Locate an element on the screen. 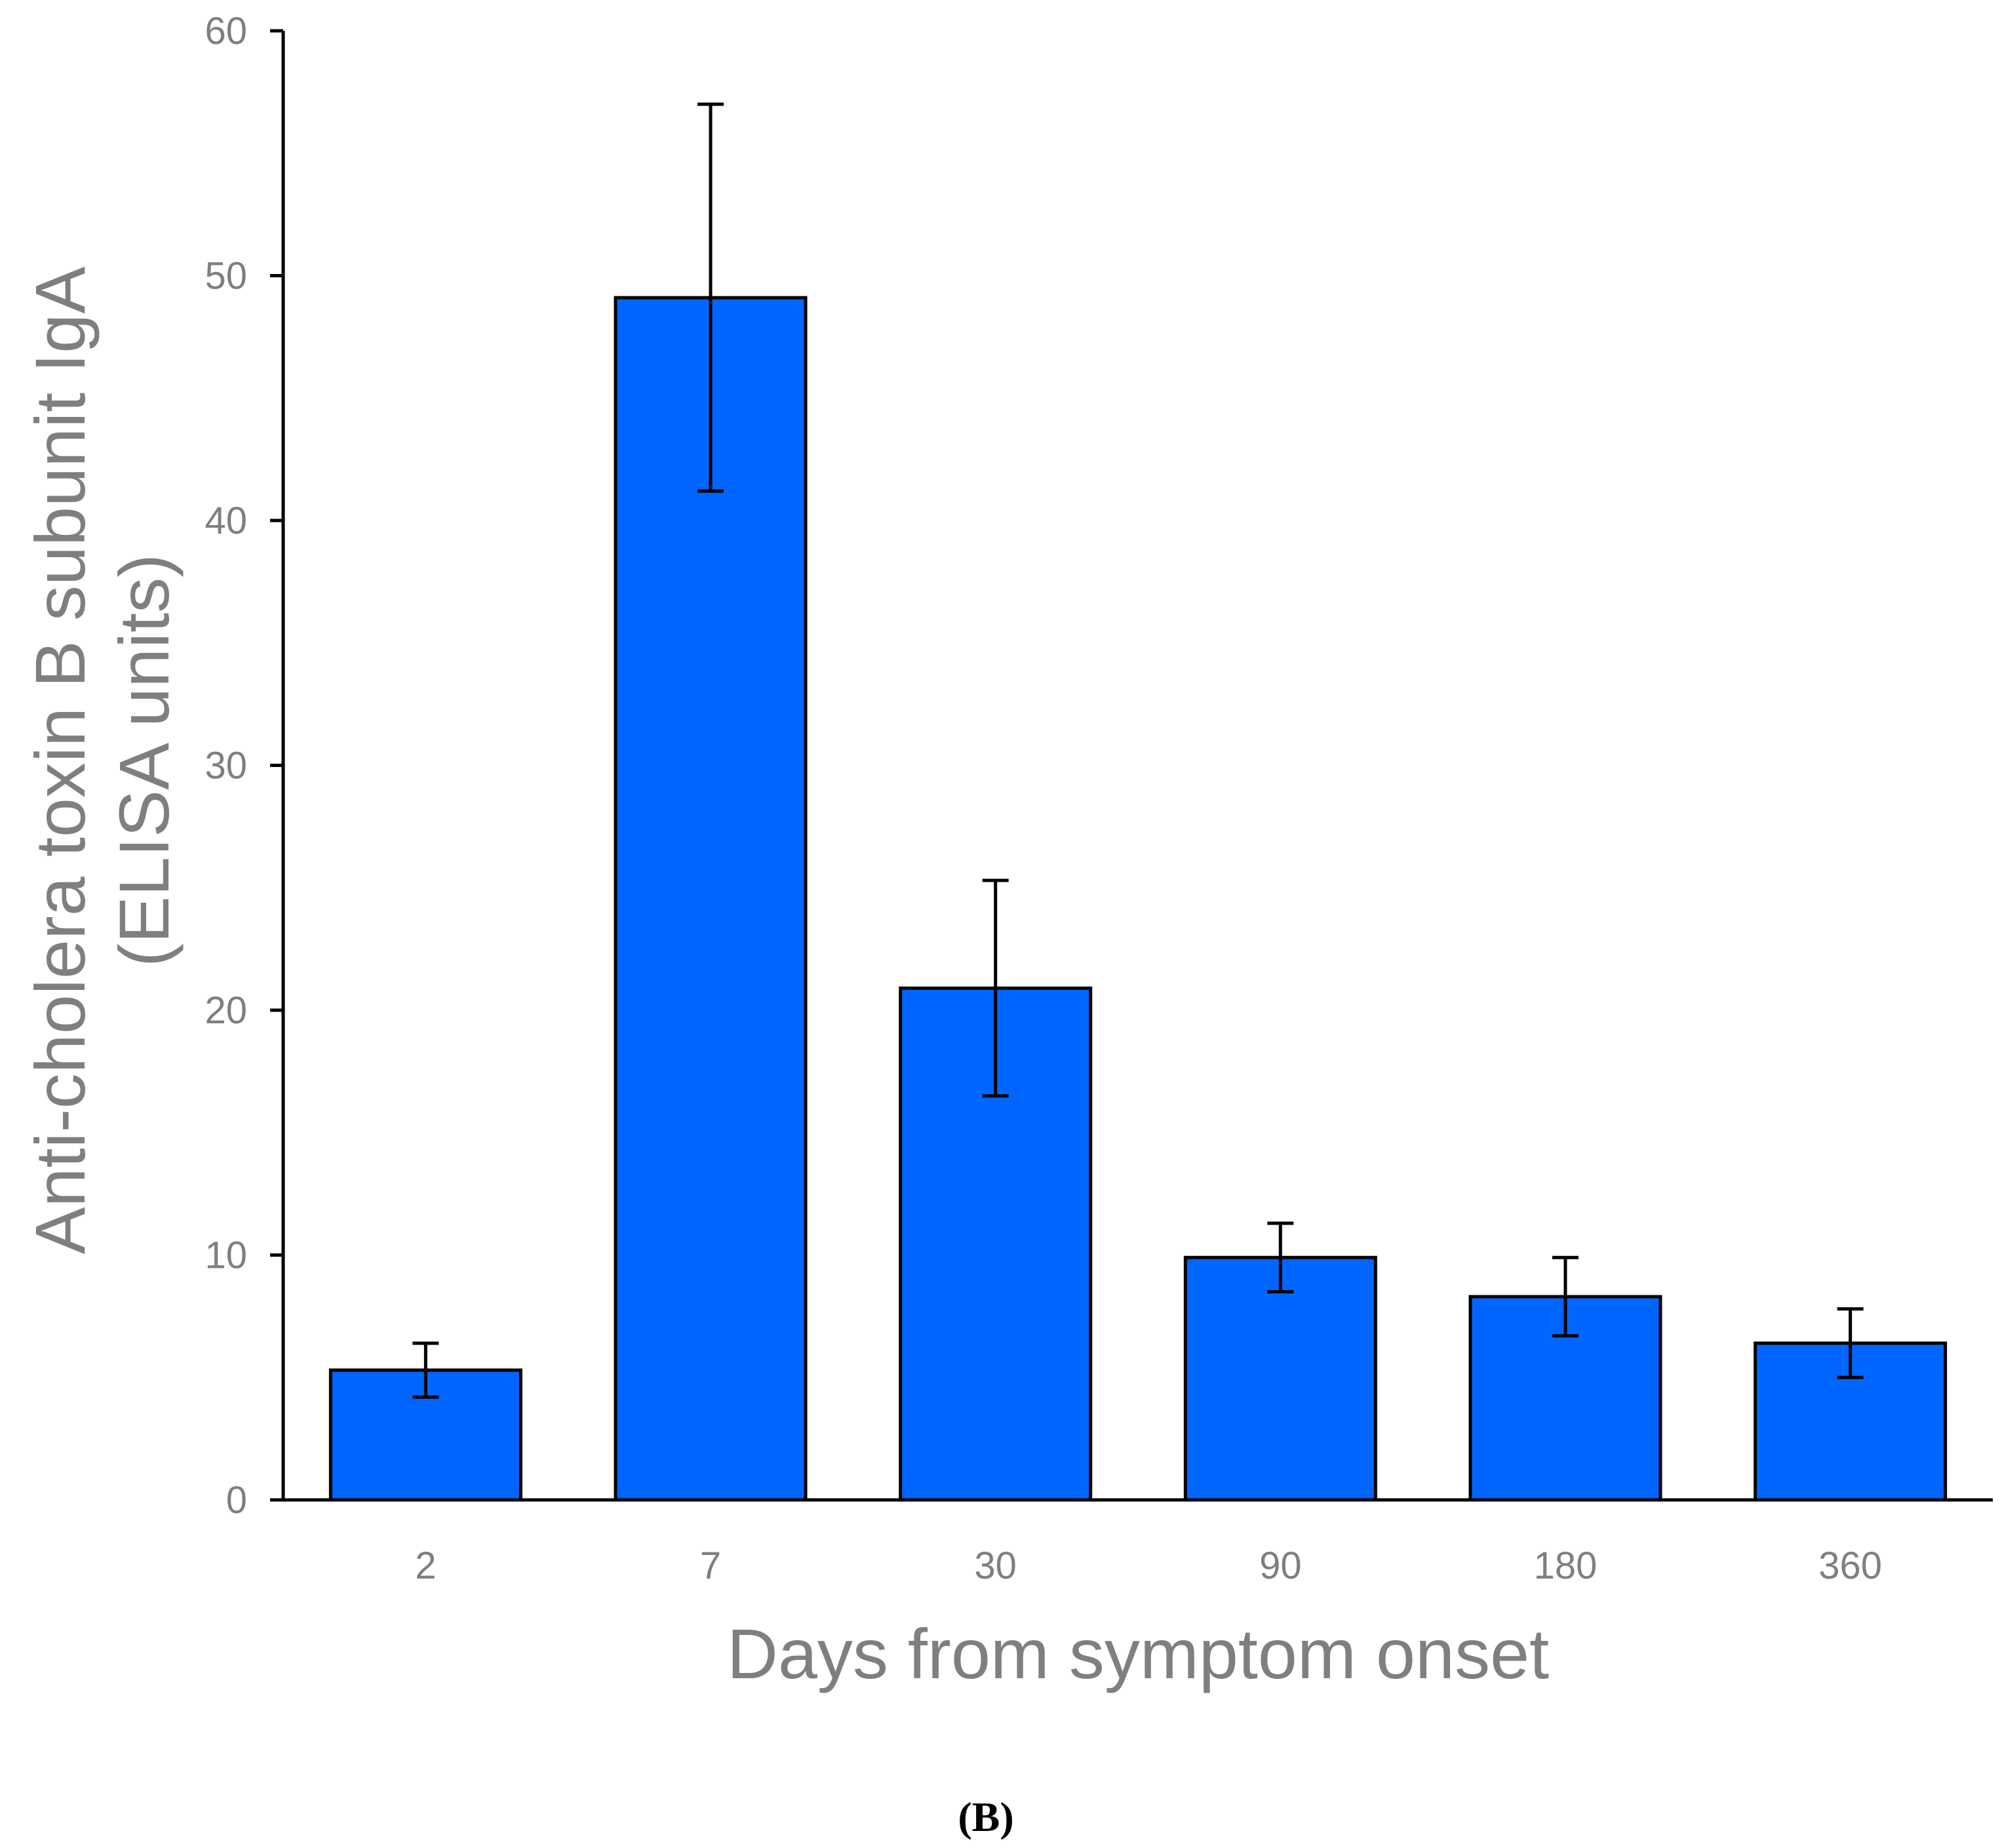 Image resolution: width=2000 pixels, height=1848 pixels. y-axis-ticks: 0 10 20 30 40 50 60 is located at coordinates (244, 766).